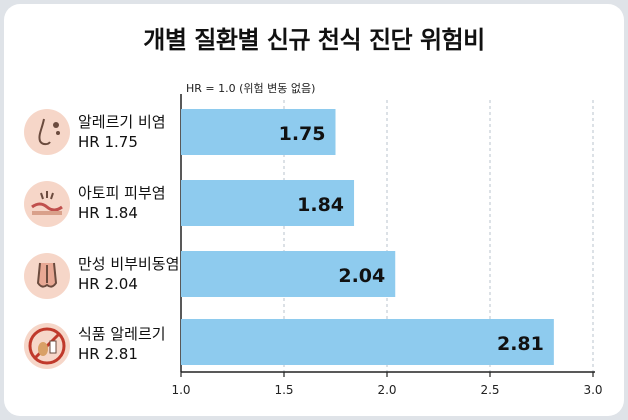  Describe the element at coordinates (129, 274) in the screenshot. I see `category-label: 만성 비부비동염 HR 2.04` at that location.